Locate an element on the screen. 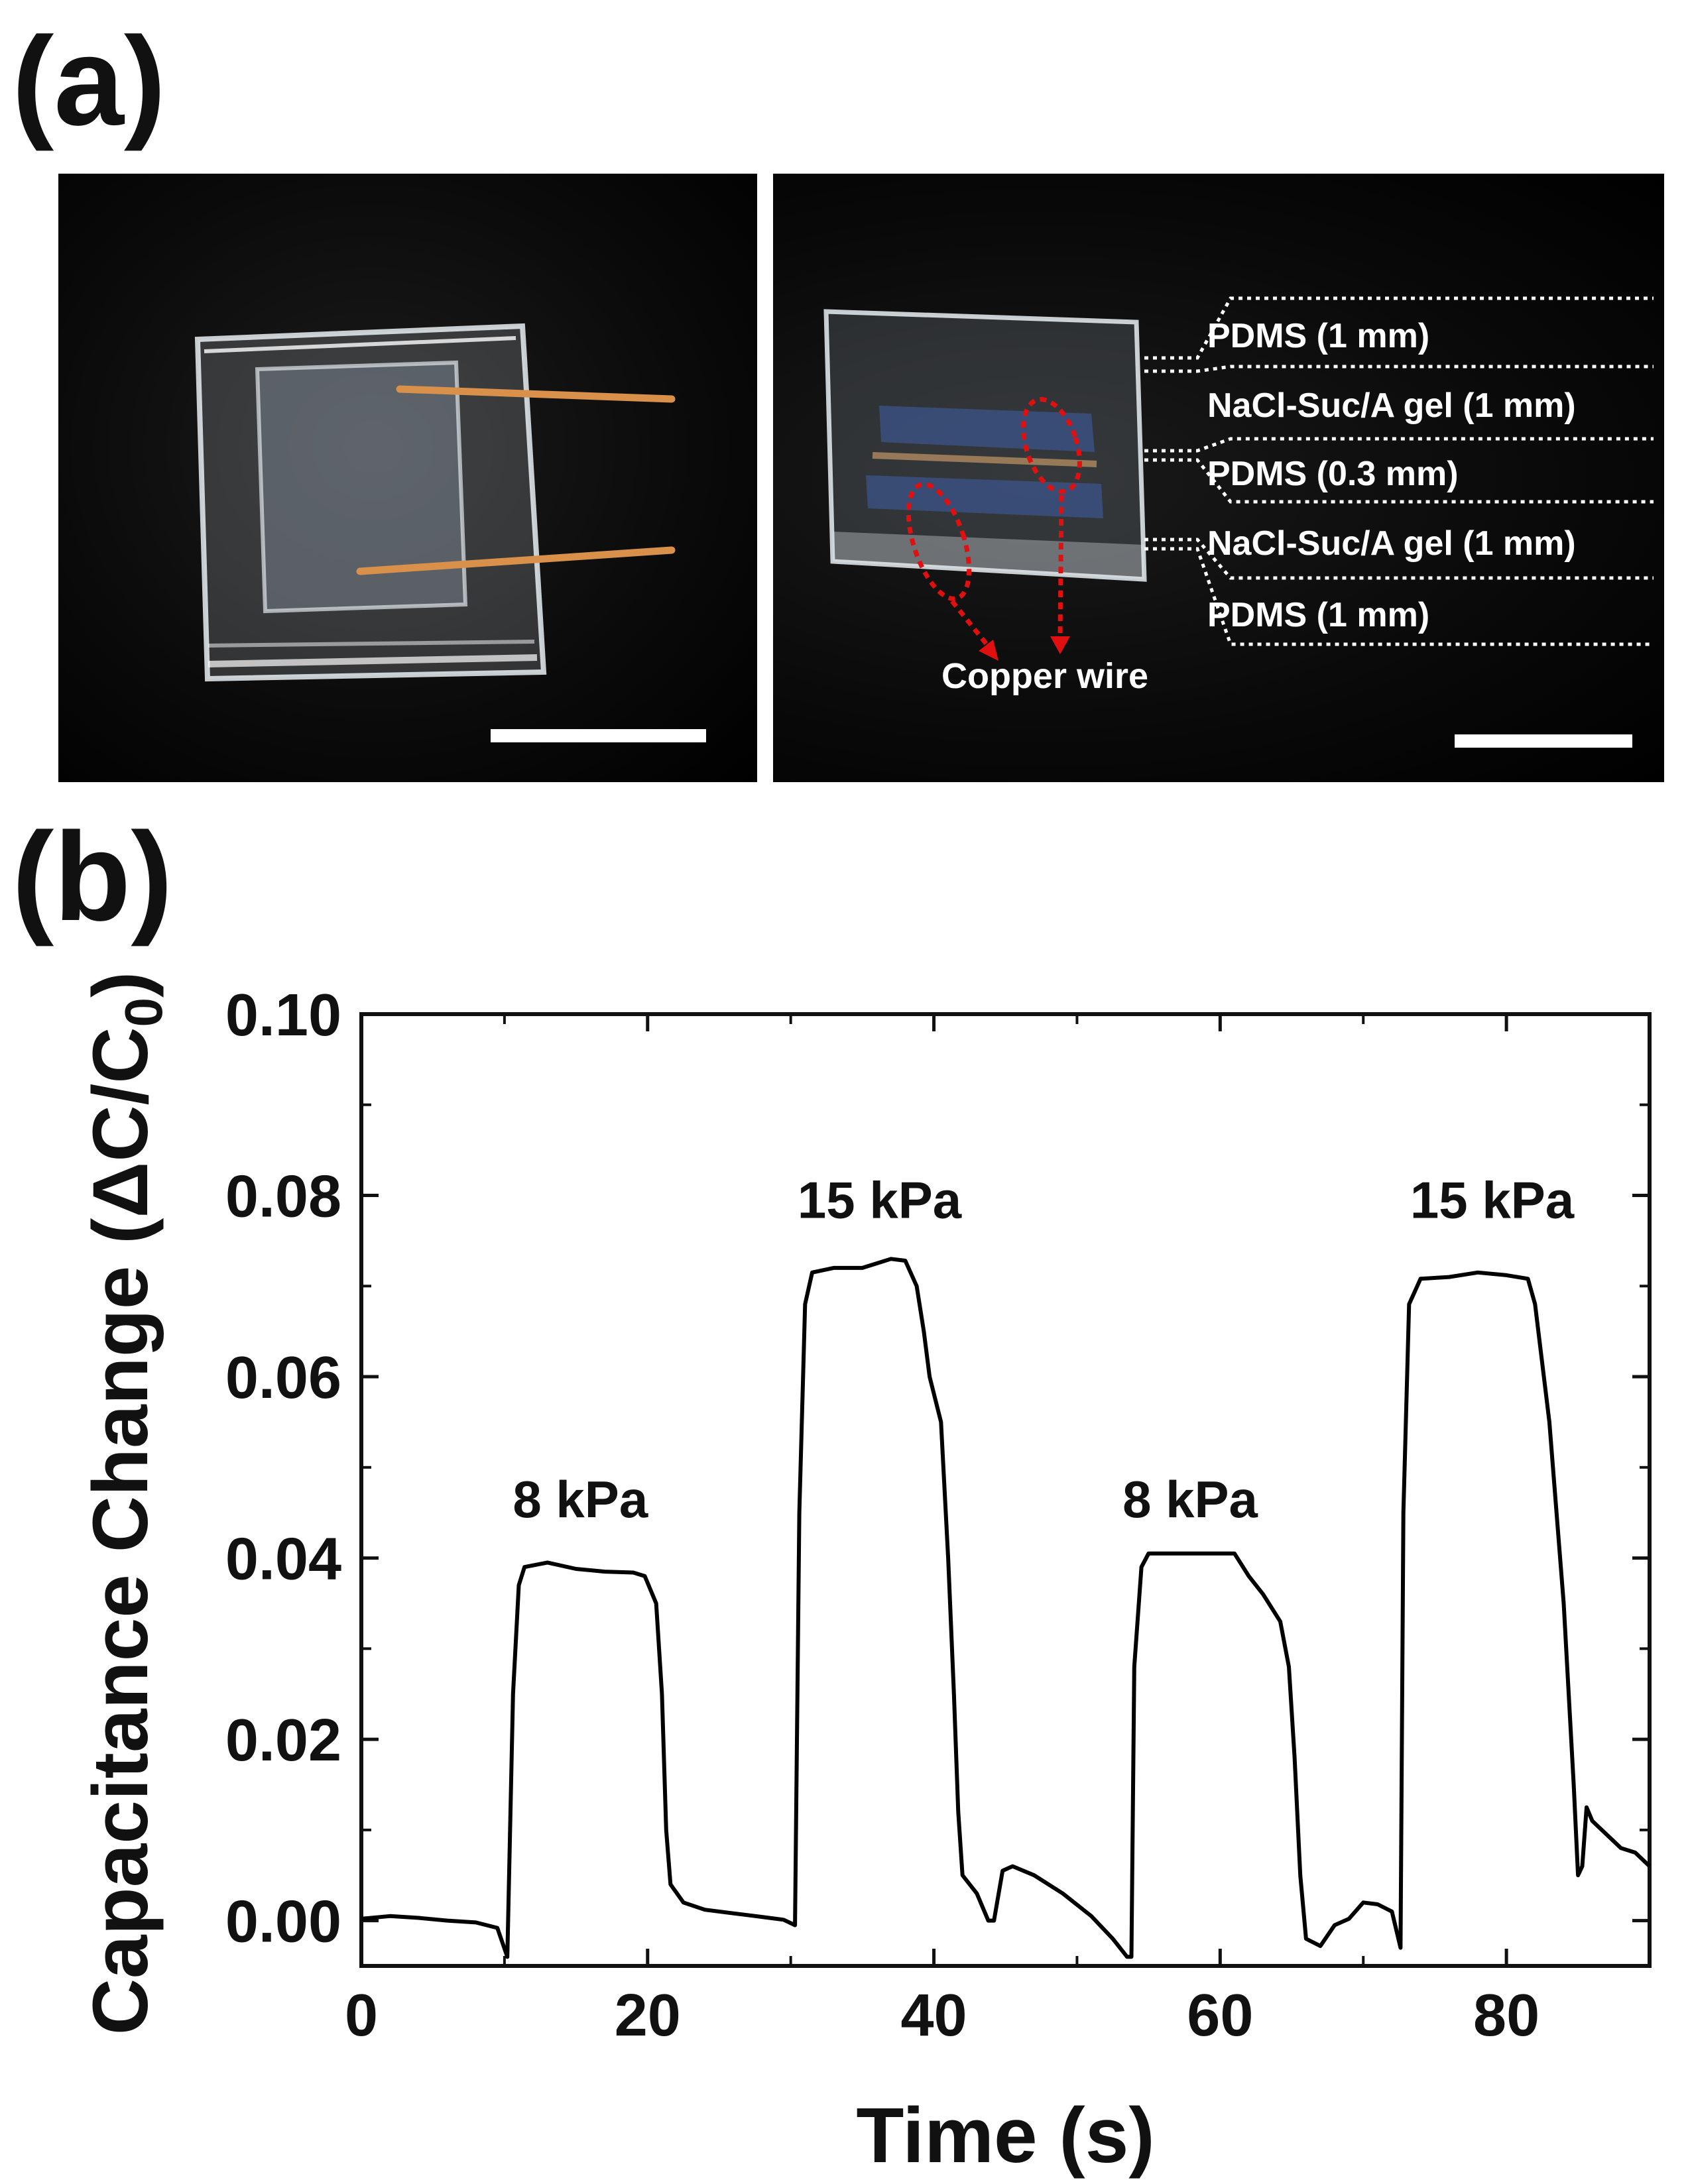  x-axis-title: Time (s) is located at coordinates (1005, 2135).